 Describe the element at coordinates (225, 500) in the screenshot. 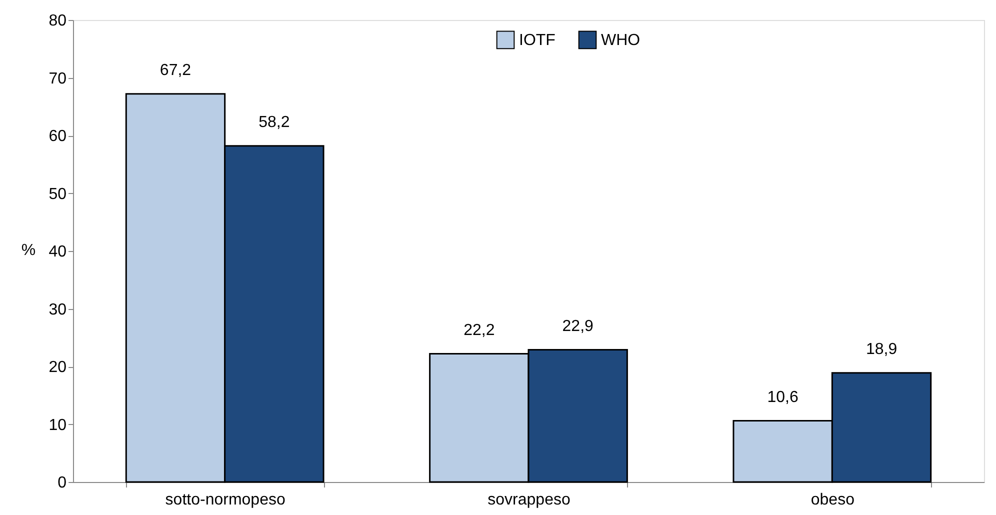

I see `x-tick-label: sotto-normopeso` at that location.